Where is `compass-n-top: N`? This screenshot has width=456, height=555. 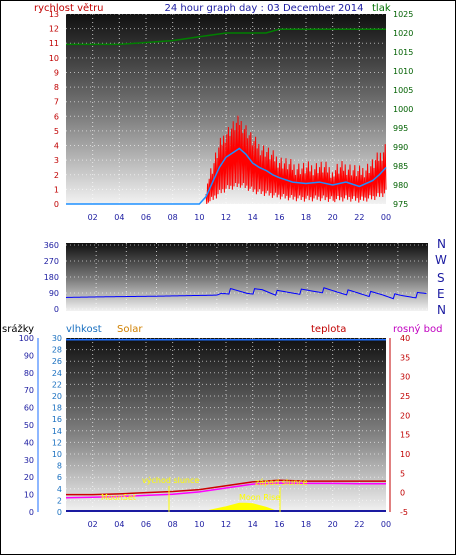
compass-n-top: N is located at coordinates (441, 244).